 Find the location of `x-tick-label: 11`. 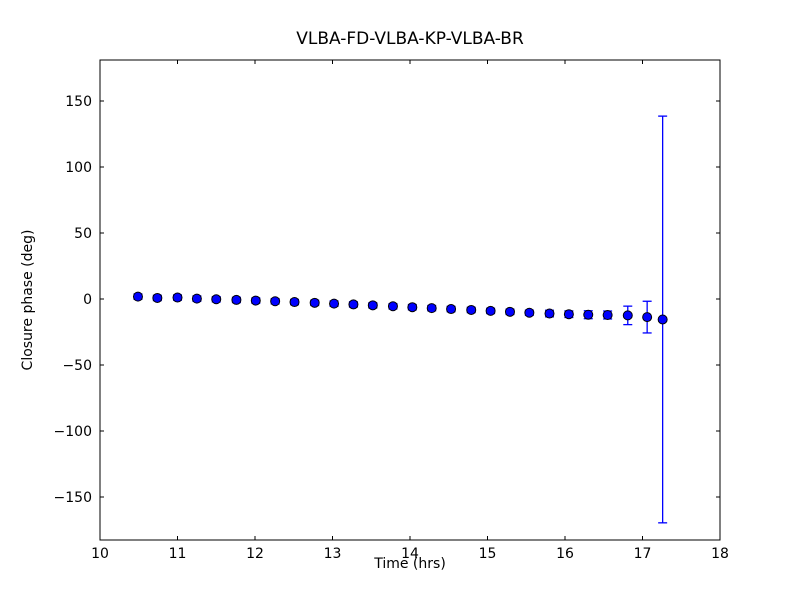

x-tick-label: 11 is located at coordinates (178, 554).